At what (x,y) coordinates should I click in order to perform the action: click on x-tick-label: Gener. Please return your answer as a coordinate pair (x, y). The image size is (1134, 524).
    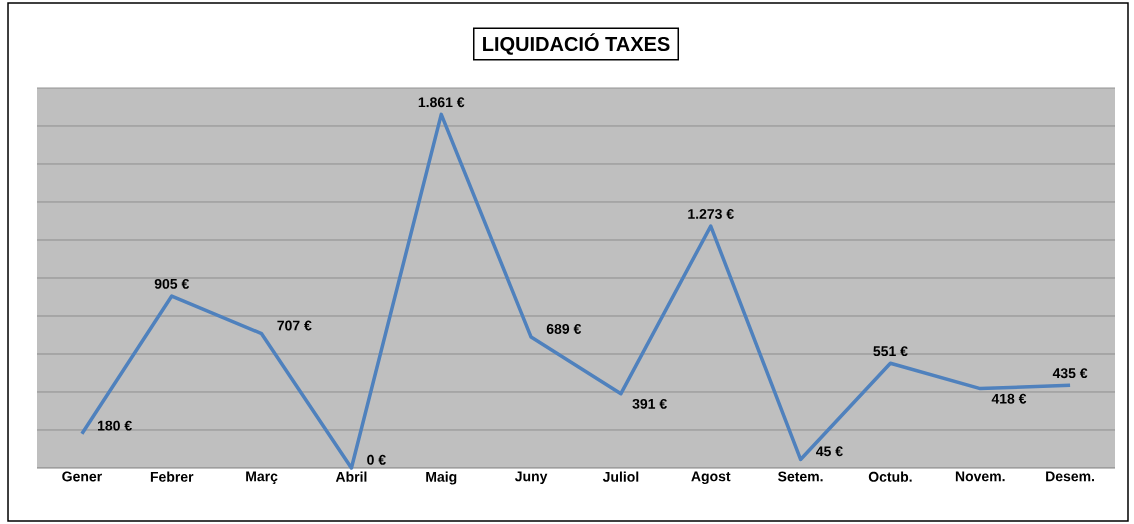
    Looking at the image, I should click on (82, 476).